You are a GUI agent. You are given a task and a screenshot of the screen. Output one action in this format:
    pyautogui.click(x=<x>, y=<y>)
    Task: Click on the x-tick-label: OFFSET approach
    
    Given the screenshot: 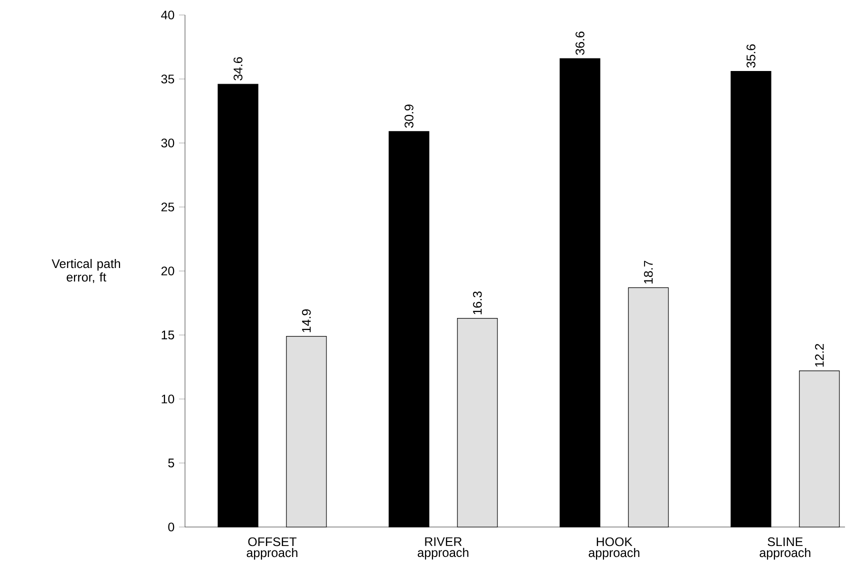 What is the action you would take?
    pyautogui.click(x=272, y=548)
    